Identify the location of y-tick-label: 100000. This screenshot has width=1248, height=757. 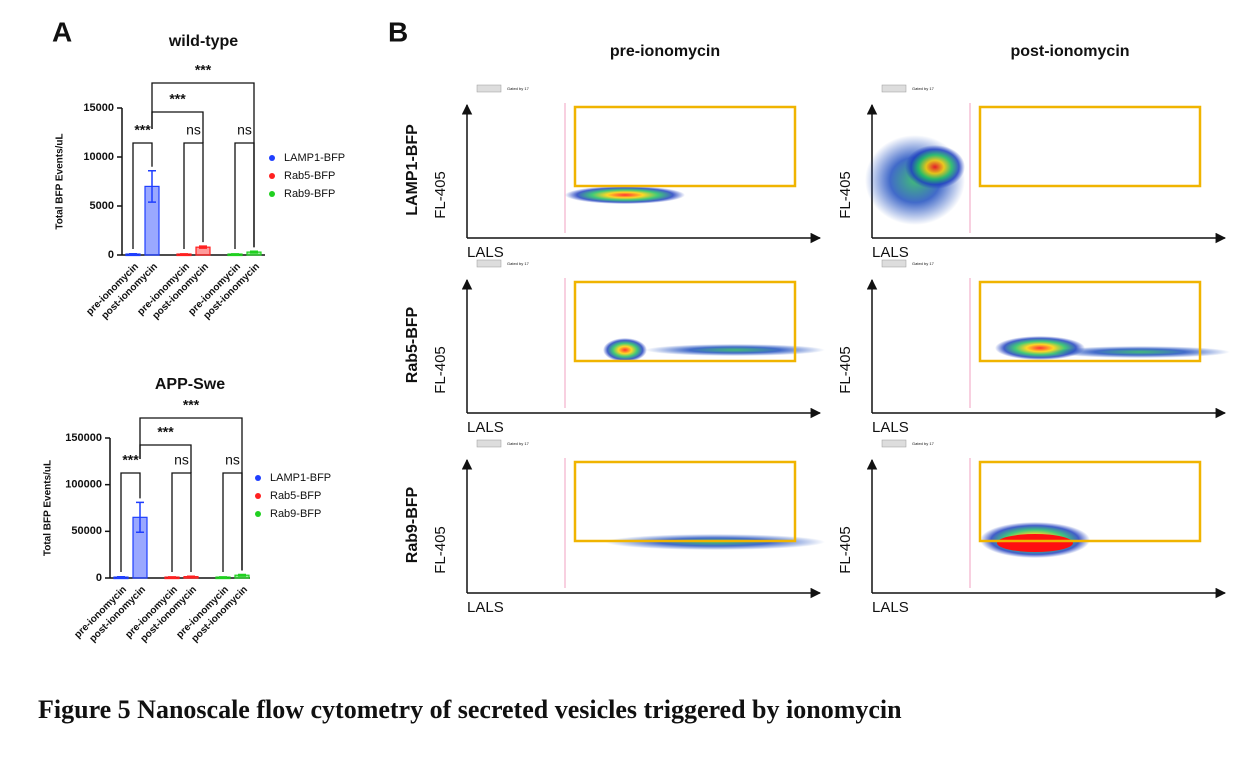
(83, 485).